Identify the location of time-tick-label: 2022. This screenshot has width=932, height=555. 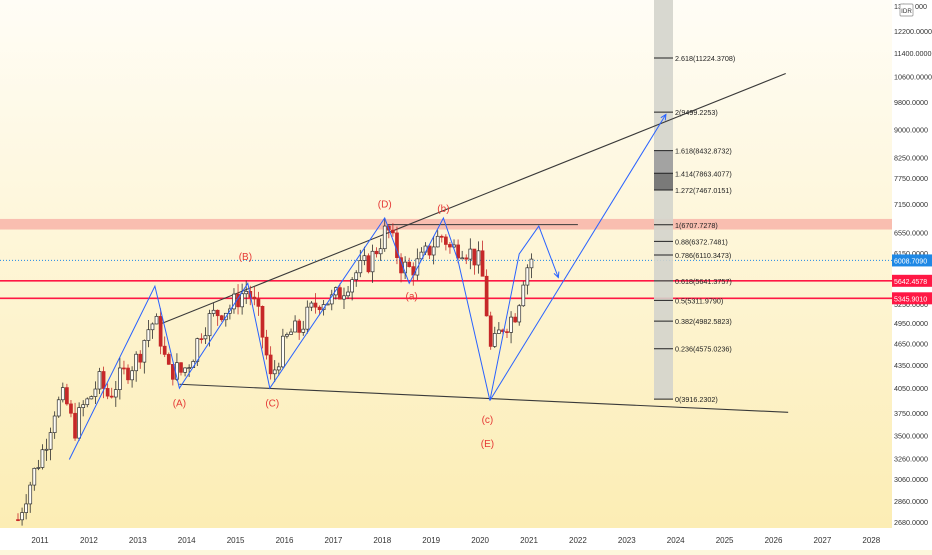
(578, 540).